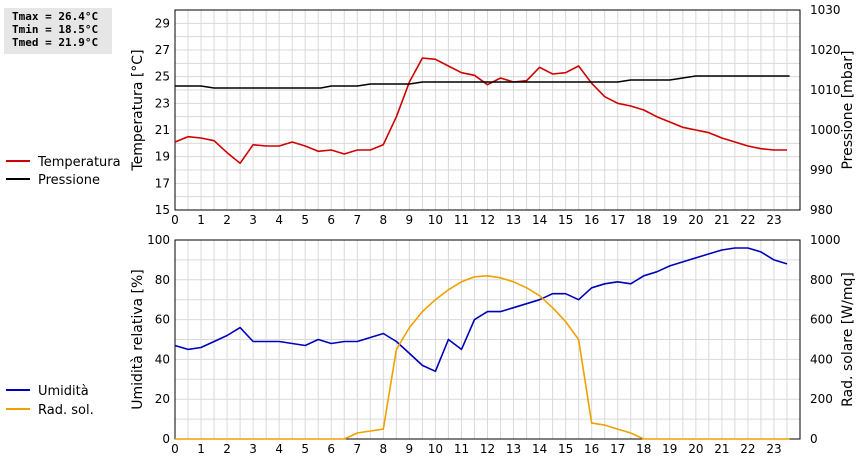 Image resolution: width=860 pixels, height=460 pixels. What do you see at coordinates (669, 449) in the screenshot?
I see `panel2-x-tick-label: 19` at bounding box center [669, 449].